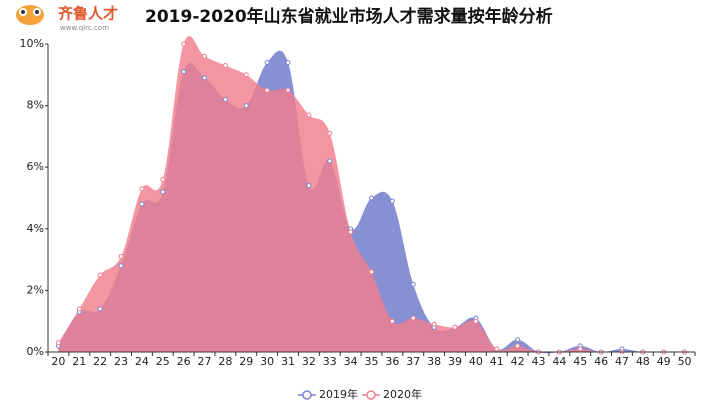 The image size is (711, 407). What do you see at coordinates (455, 361) in the screenshot?
I see `x-tick-label: 39` at bounding box center [455, 361].